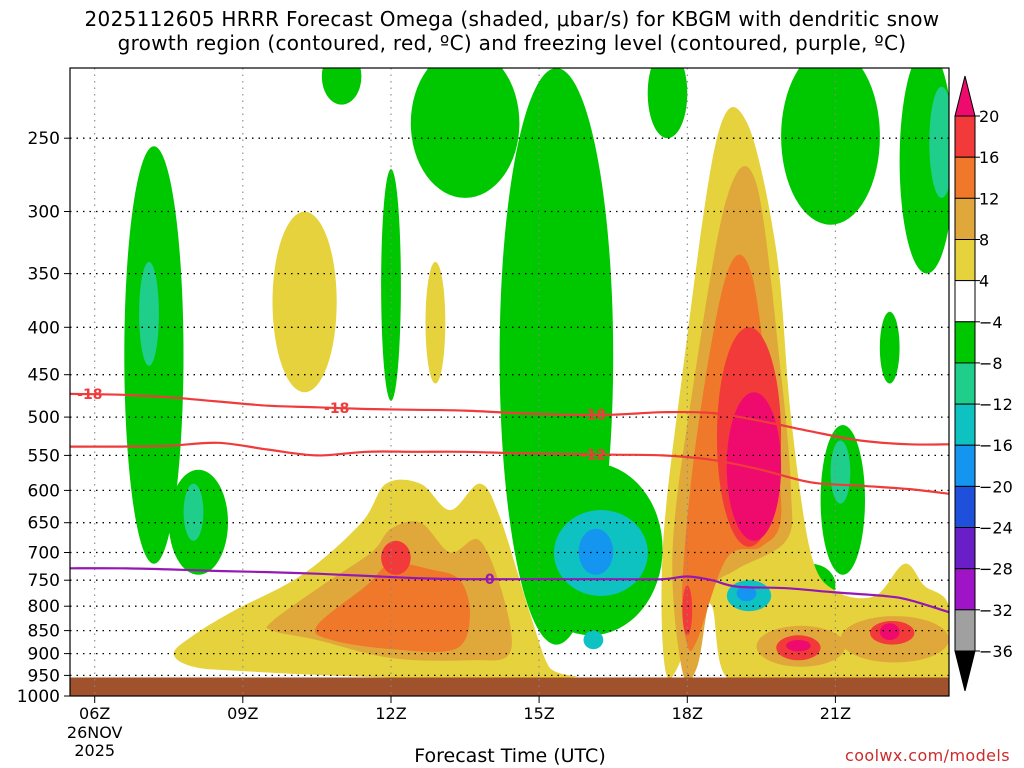 This screenshot has width=1024, height=768. Describe the element at coordinates (996, 486) in the screenshot. I see `colorbar-label: −20` at that location.